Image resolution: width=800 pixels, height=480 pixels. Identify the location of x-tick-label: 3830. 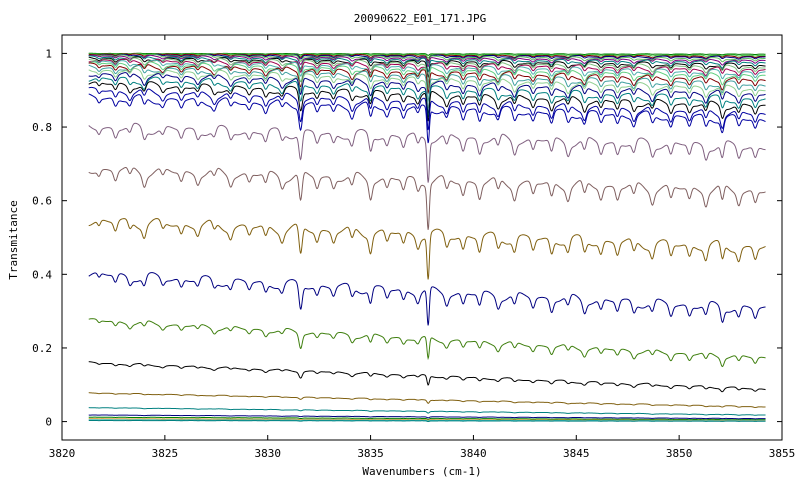
(267, 453).